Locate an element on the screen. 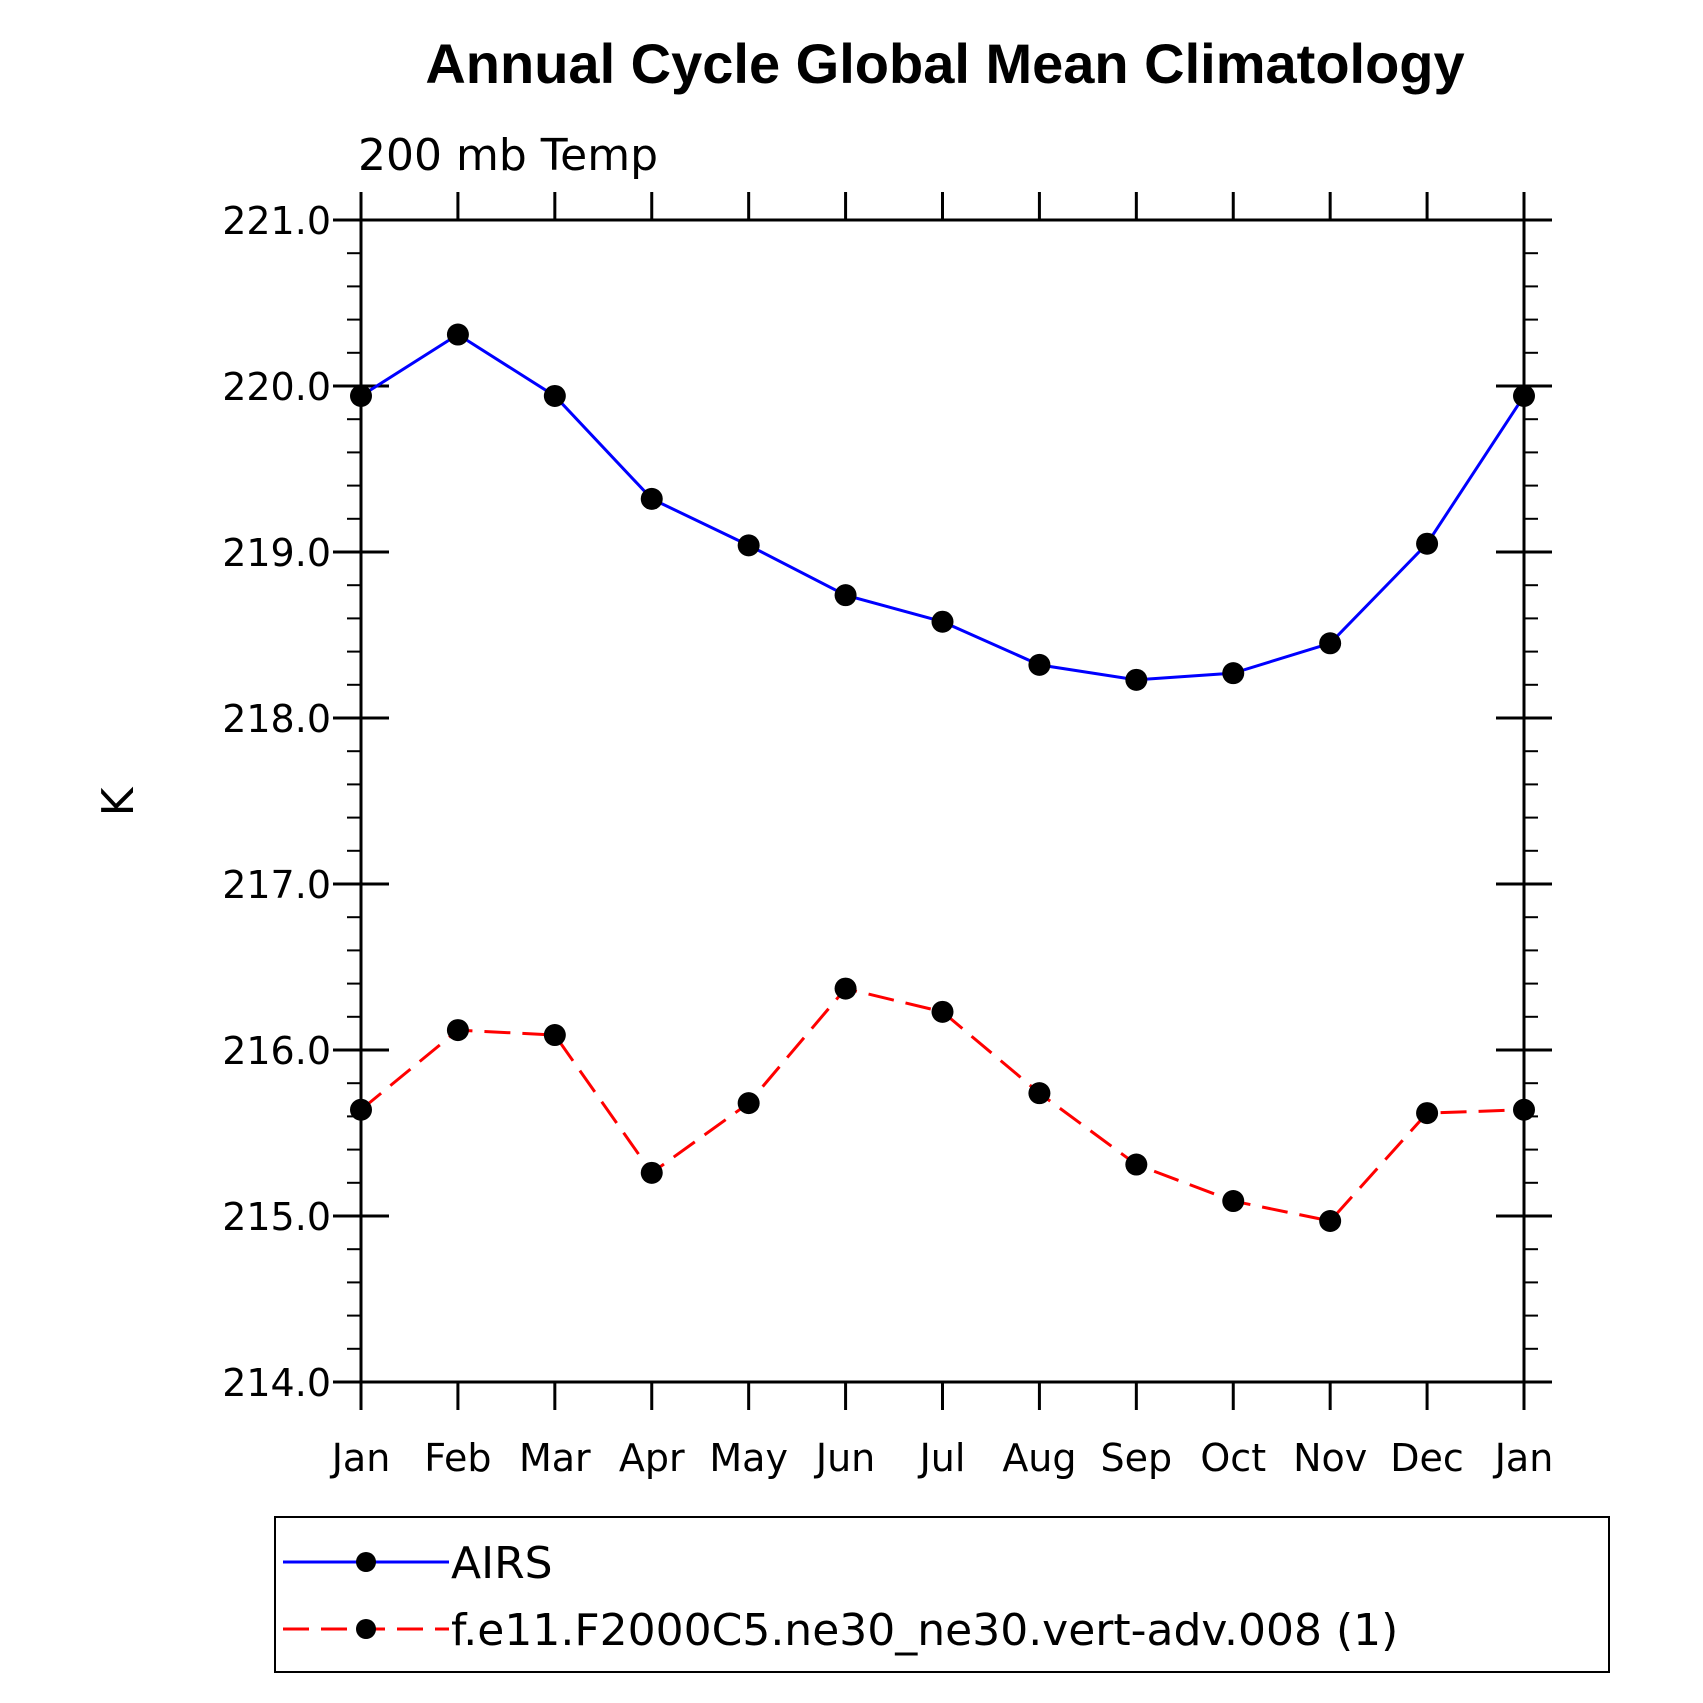 The height and width of the screenshot is (1703, 1703). chart-title: Annual Cycle Global Mean Climatology is located at coordinates (944, 63).